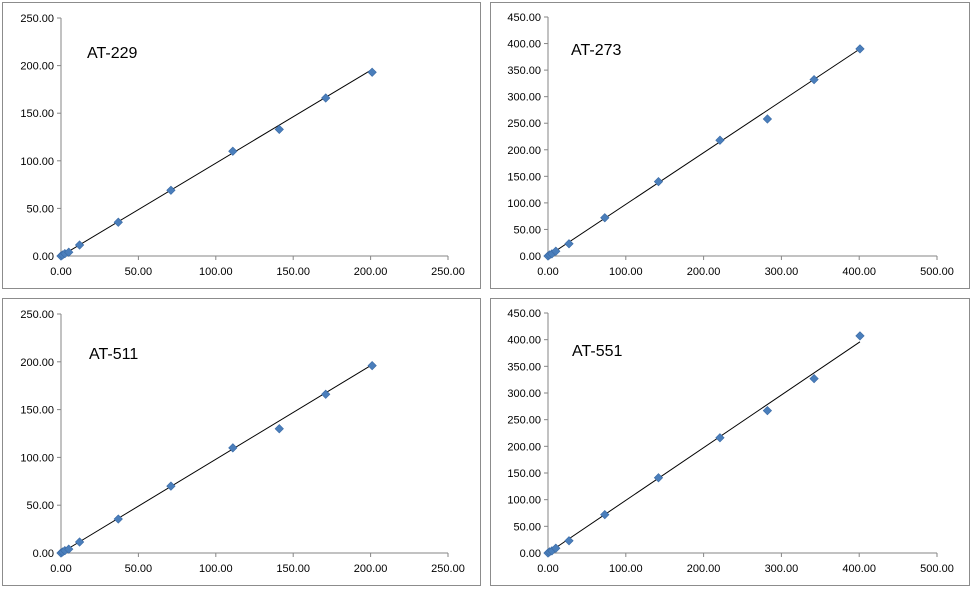  What do you see at coordinates (524, 341) in the screenshot?
I see `y-tick-label: 400.00` at bounding box center [524, 341].